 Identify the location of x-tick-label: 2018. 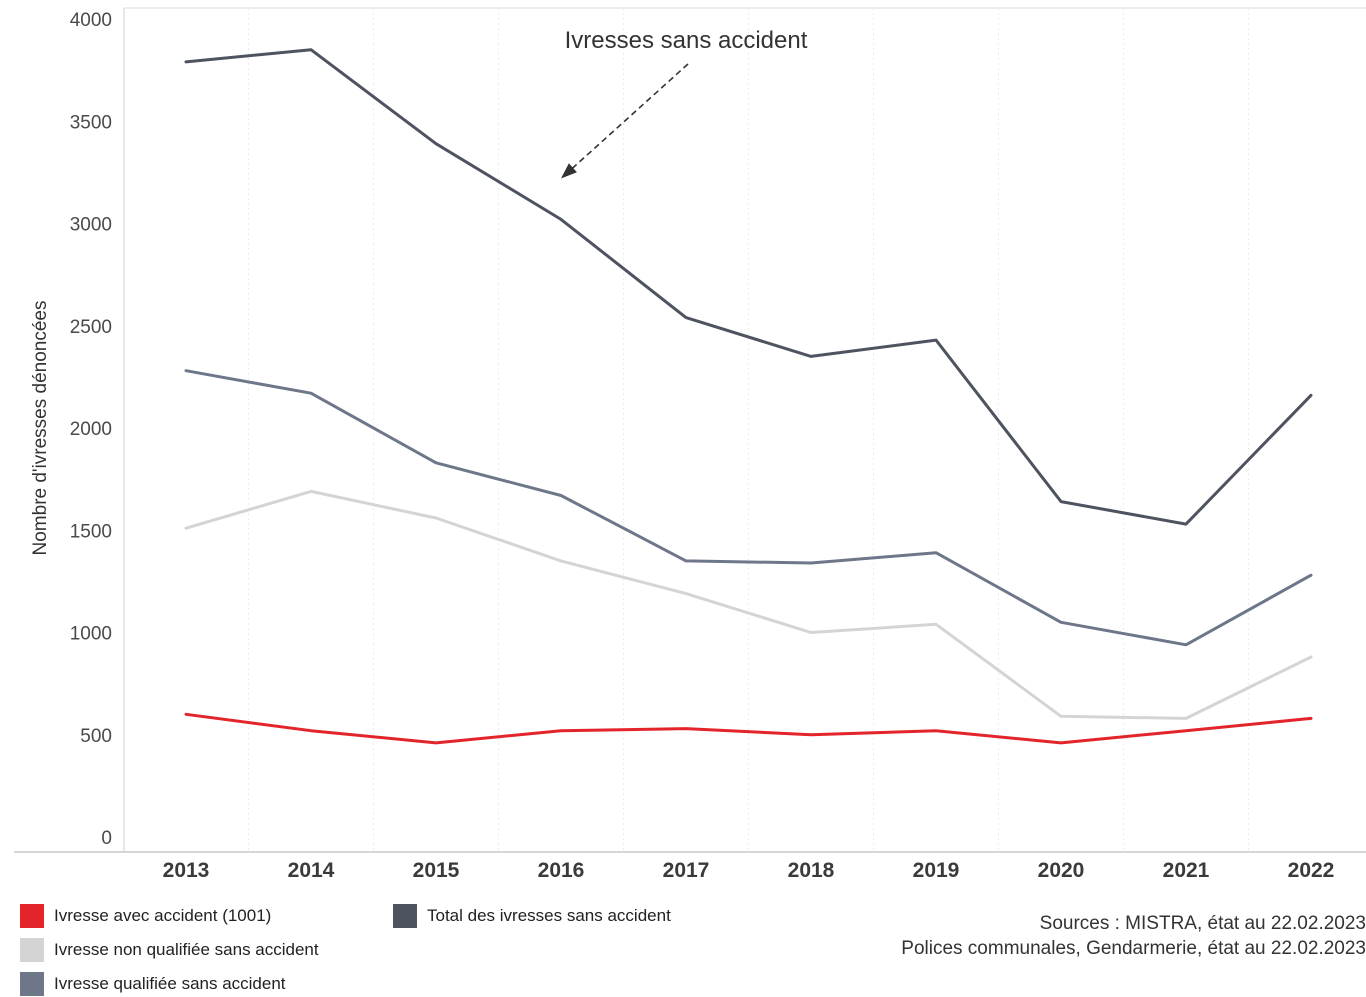
(811, 870).